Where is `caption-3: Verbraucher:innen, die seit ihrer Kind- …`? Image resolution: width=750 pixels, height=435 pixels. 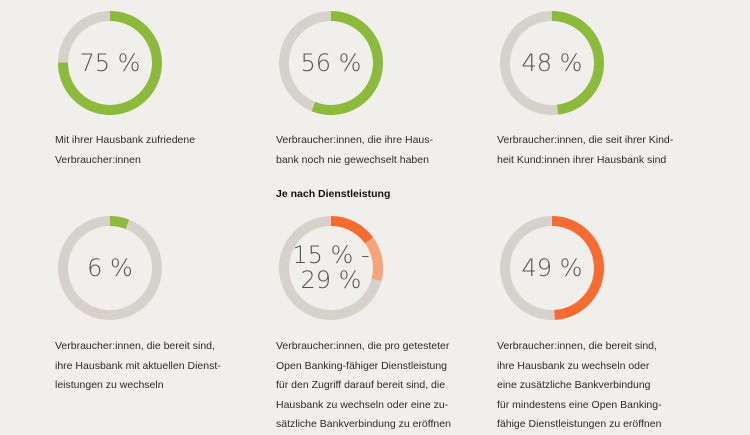
caption-3: Verbraucher:innen, die seit ihrer Kind- … is located at coordinates (585, 150).